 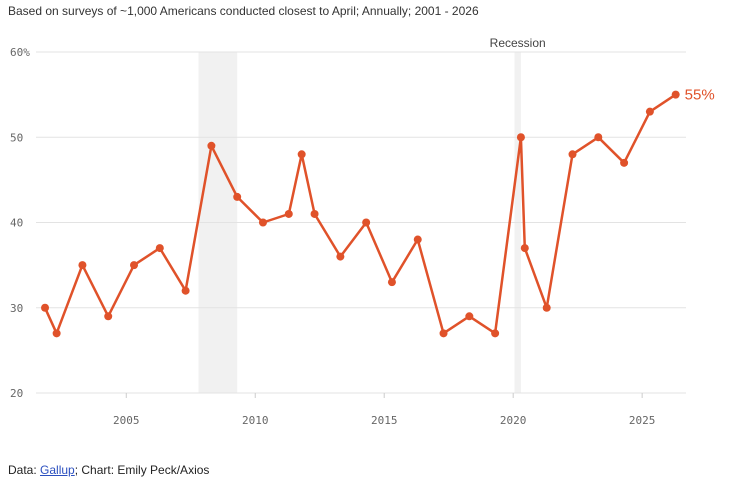 What do you see at coordinates (16, 393) in the screenshot?
I see `y-tick-label: 20` at bounding box center [16, 393].